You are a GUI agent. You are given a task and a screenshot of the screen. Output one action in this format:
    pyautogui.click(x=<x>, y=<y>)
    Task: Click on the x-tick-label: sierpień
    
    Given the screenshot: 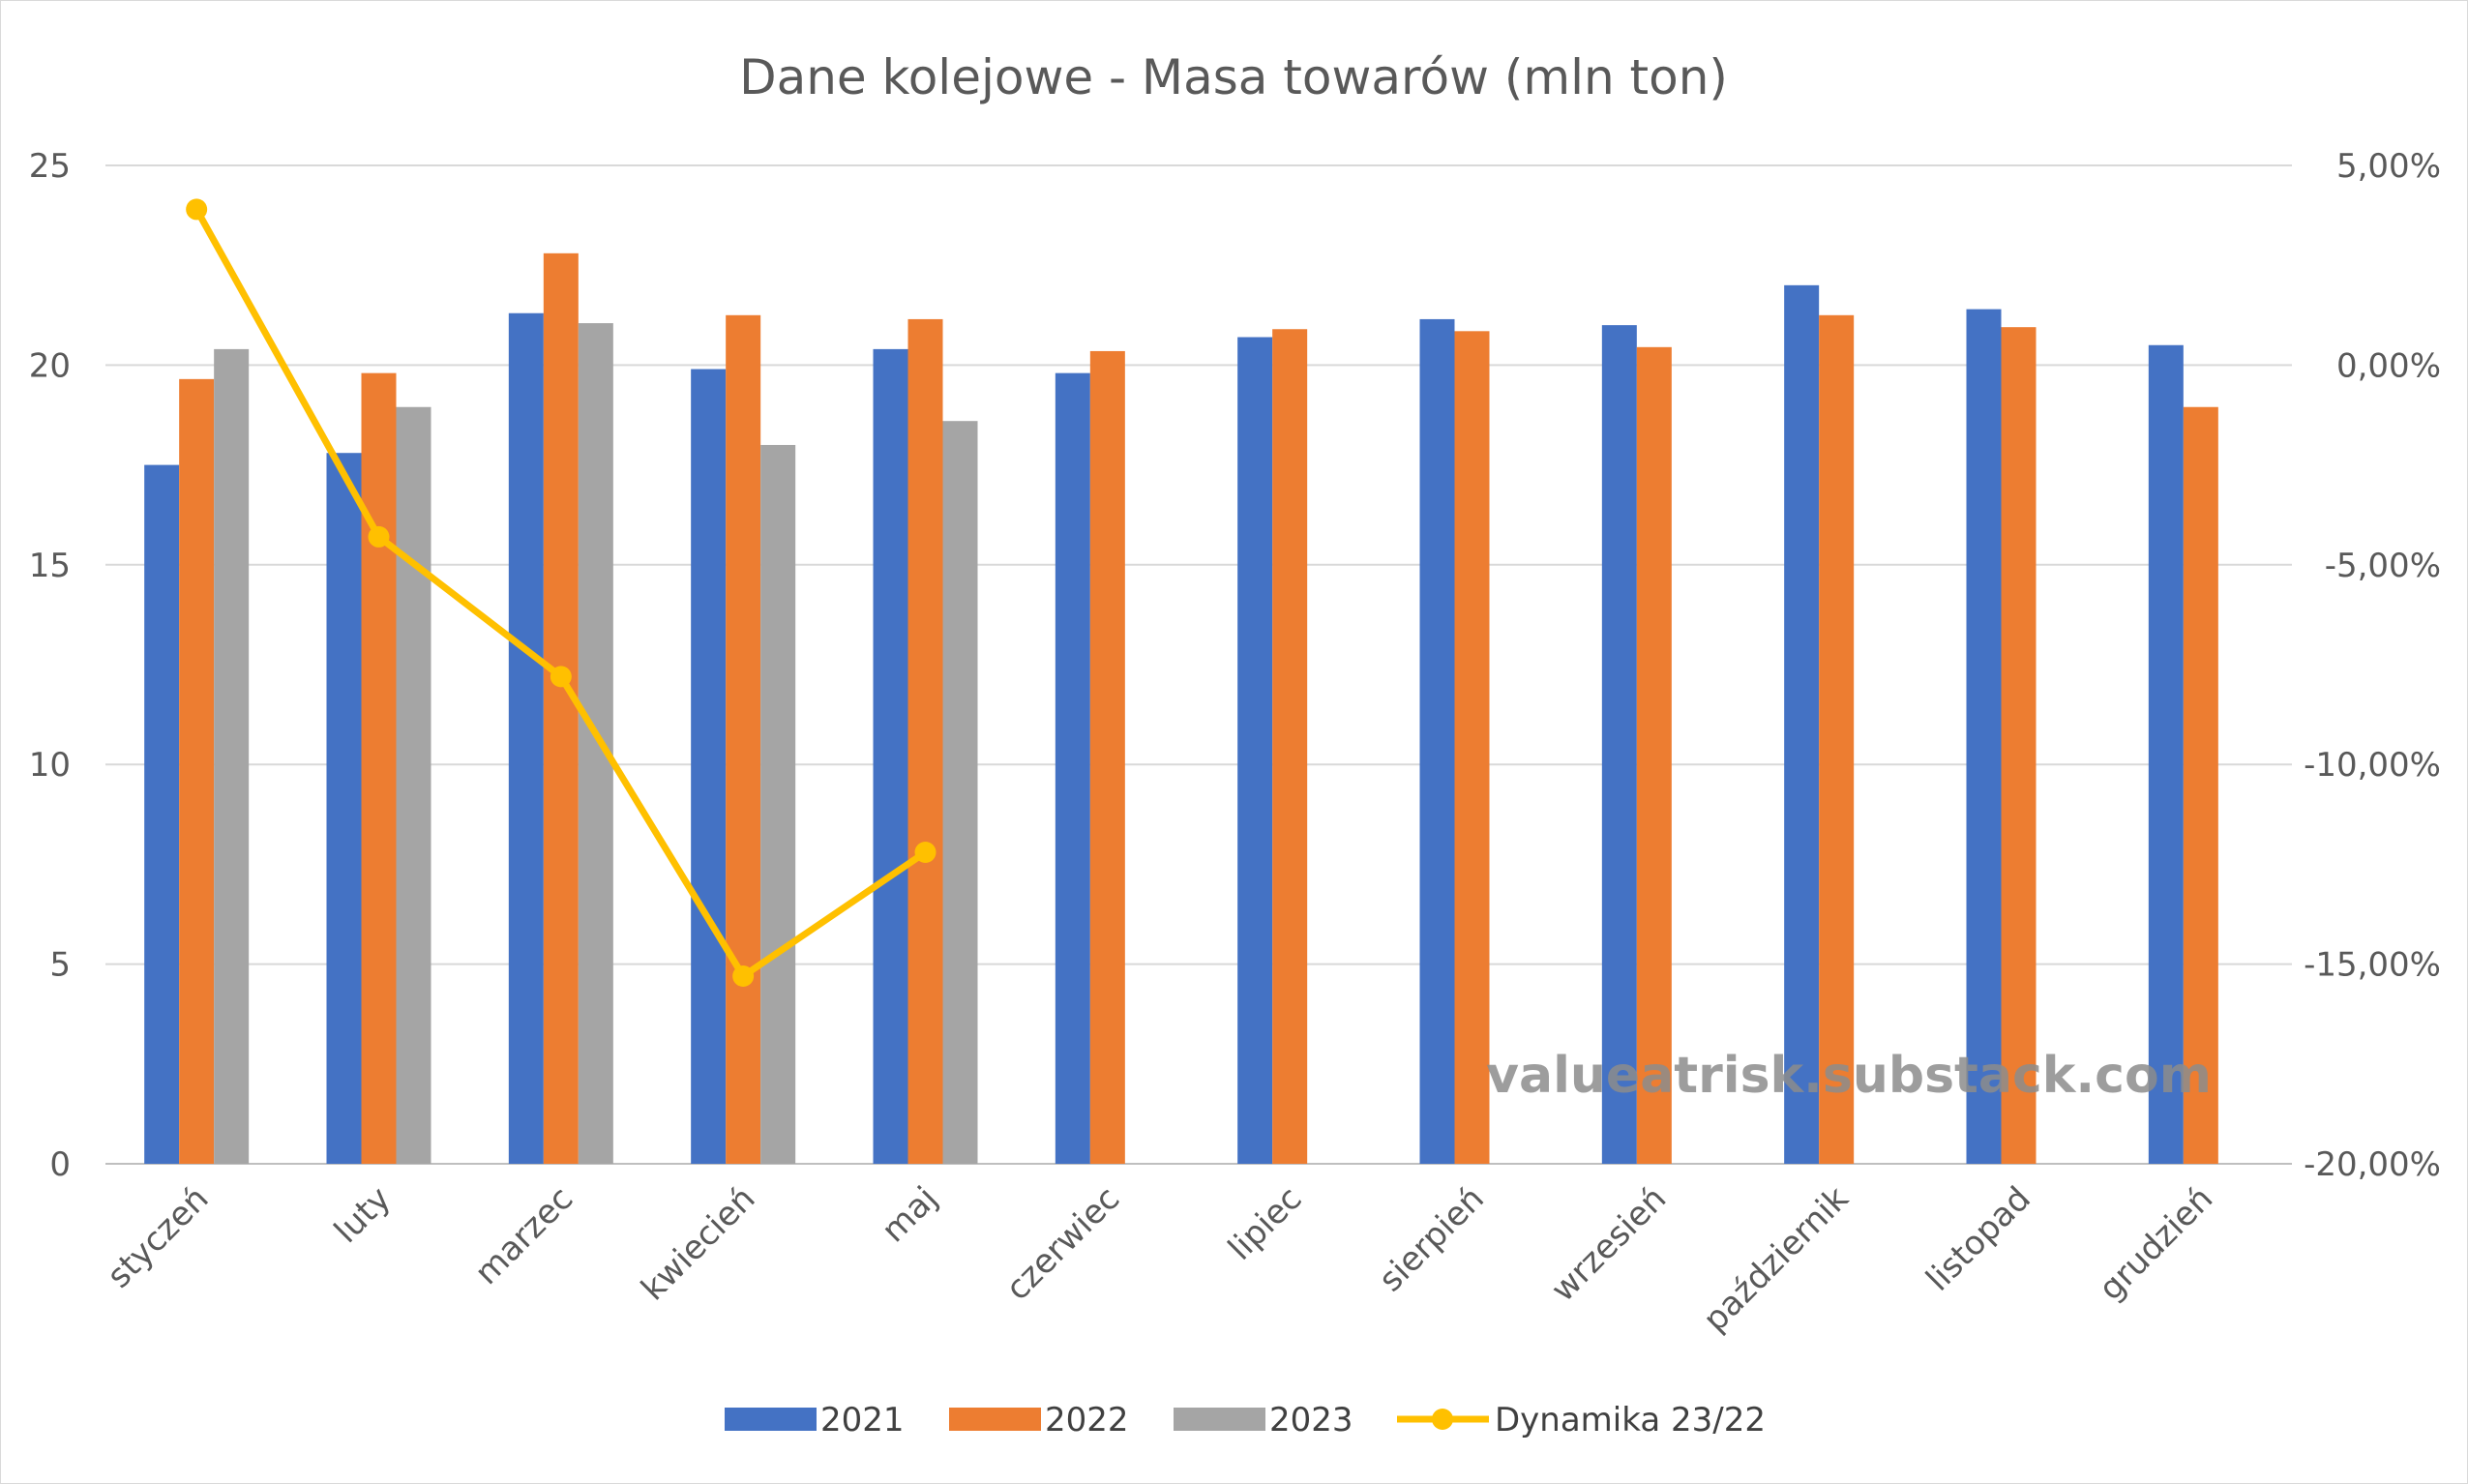 What is the action you would take?
    pyautogui.click(x=1432, y=1239)
    